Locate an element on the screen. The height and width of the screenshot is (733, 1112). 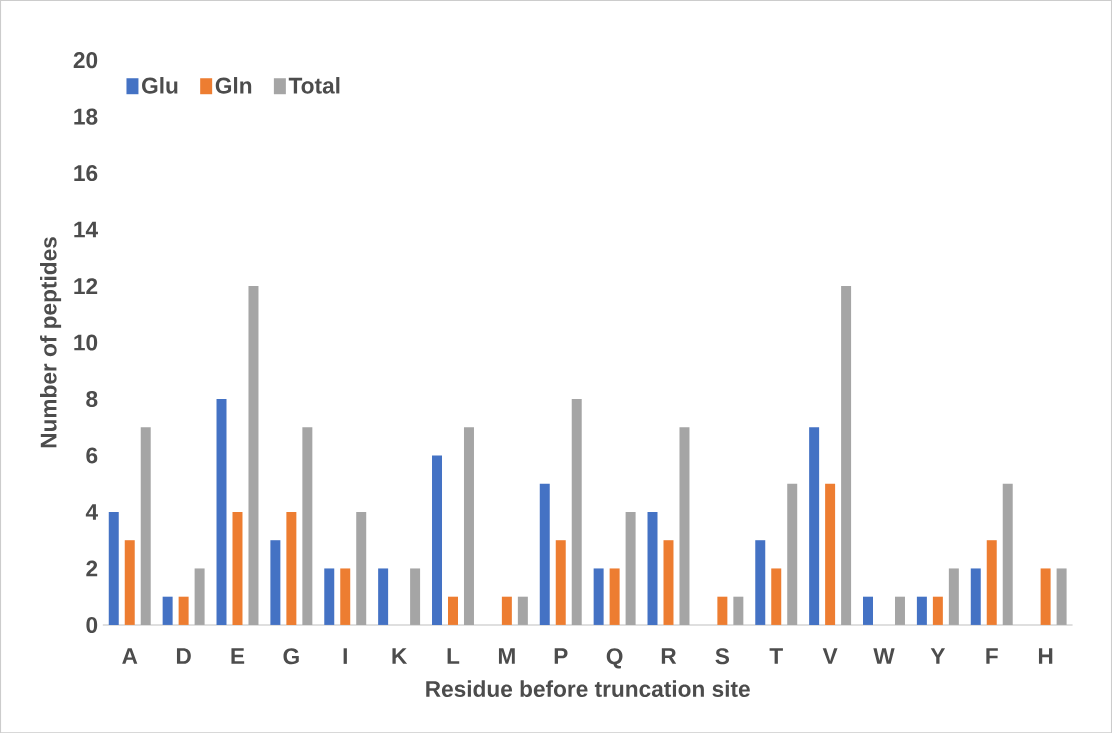
legend-label: Total is located at coordinates (314, 85).